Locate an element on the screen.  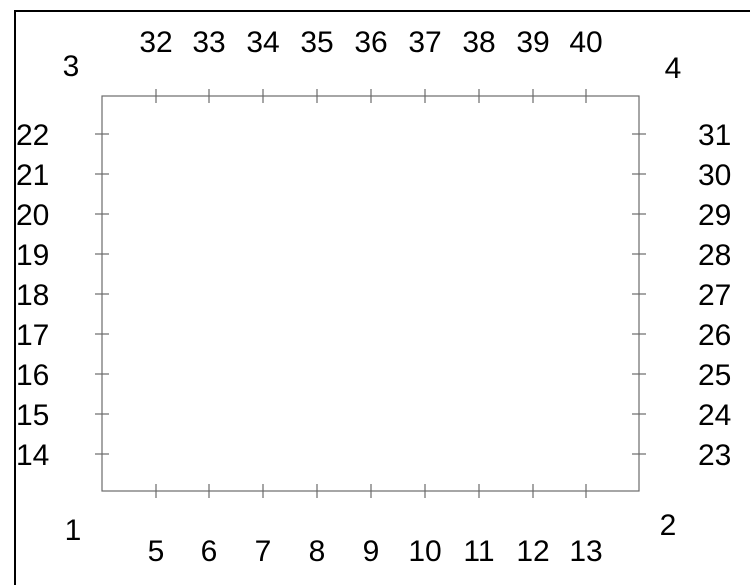
corner-label-bottom-left: 1 is located at coordinates (73, 530).